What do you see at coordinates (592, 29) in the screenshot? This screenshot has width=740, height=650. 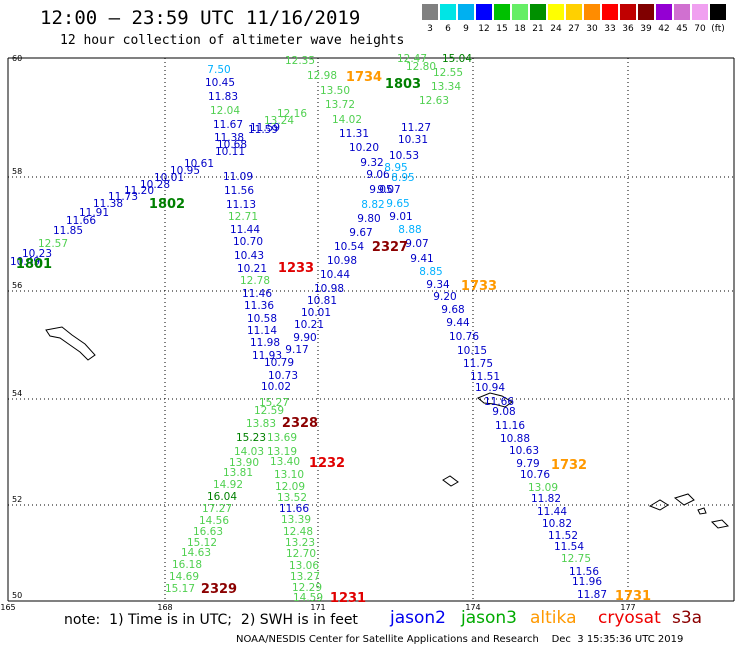 I see `legend-label: 30` at bounding box center [592, 29].